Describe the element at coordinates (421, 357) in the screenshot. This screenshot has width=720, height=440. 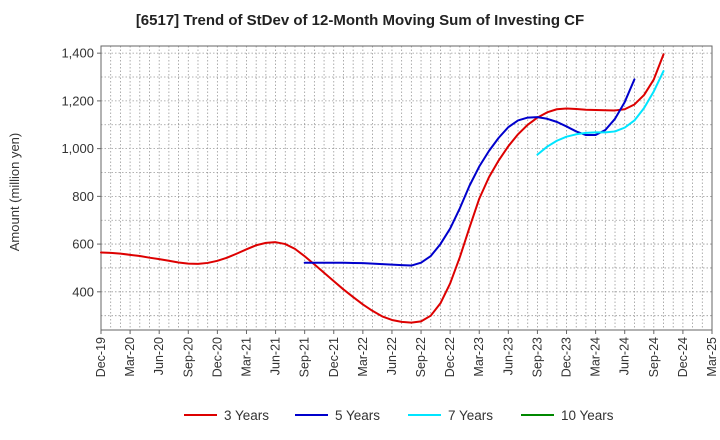
I see `x-tick-label: Sep-22` at that location.